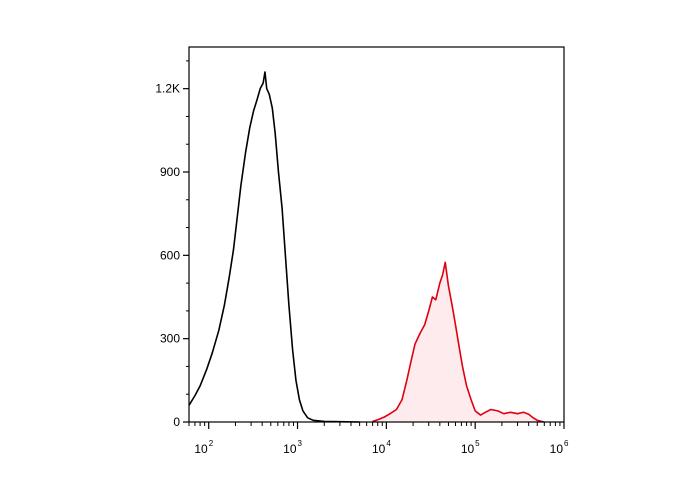 Image resolution: width=688 pixels, height=490 pixels. Describe the element at coordinates (300, 443) in the screenshot. I see `x-tick-exponent: 3` at that location.